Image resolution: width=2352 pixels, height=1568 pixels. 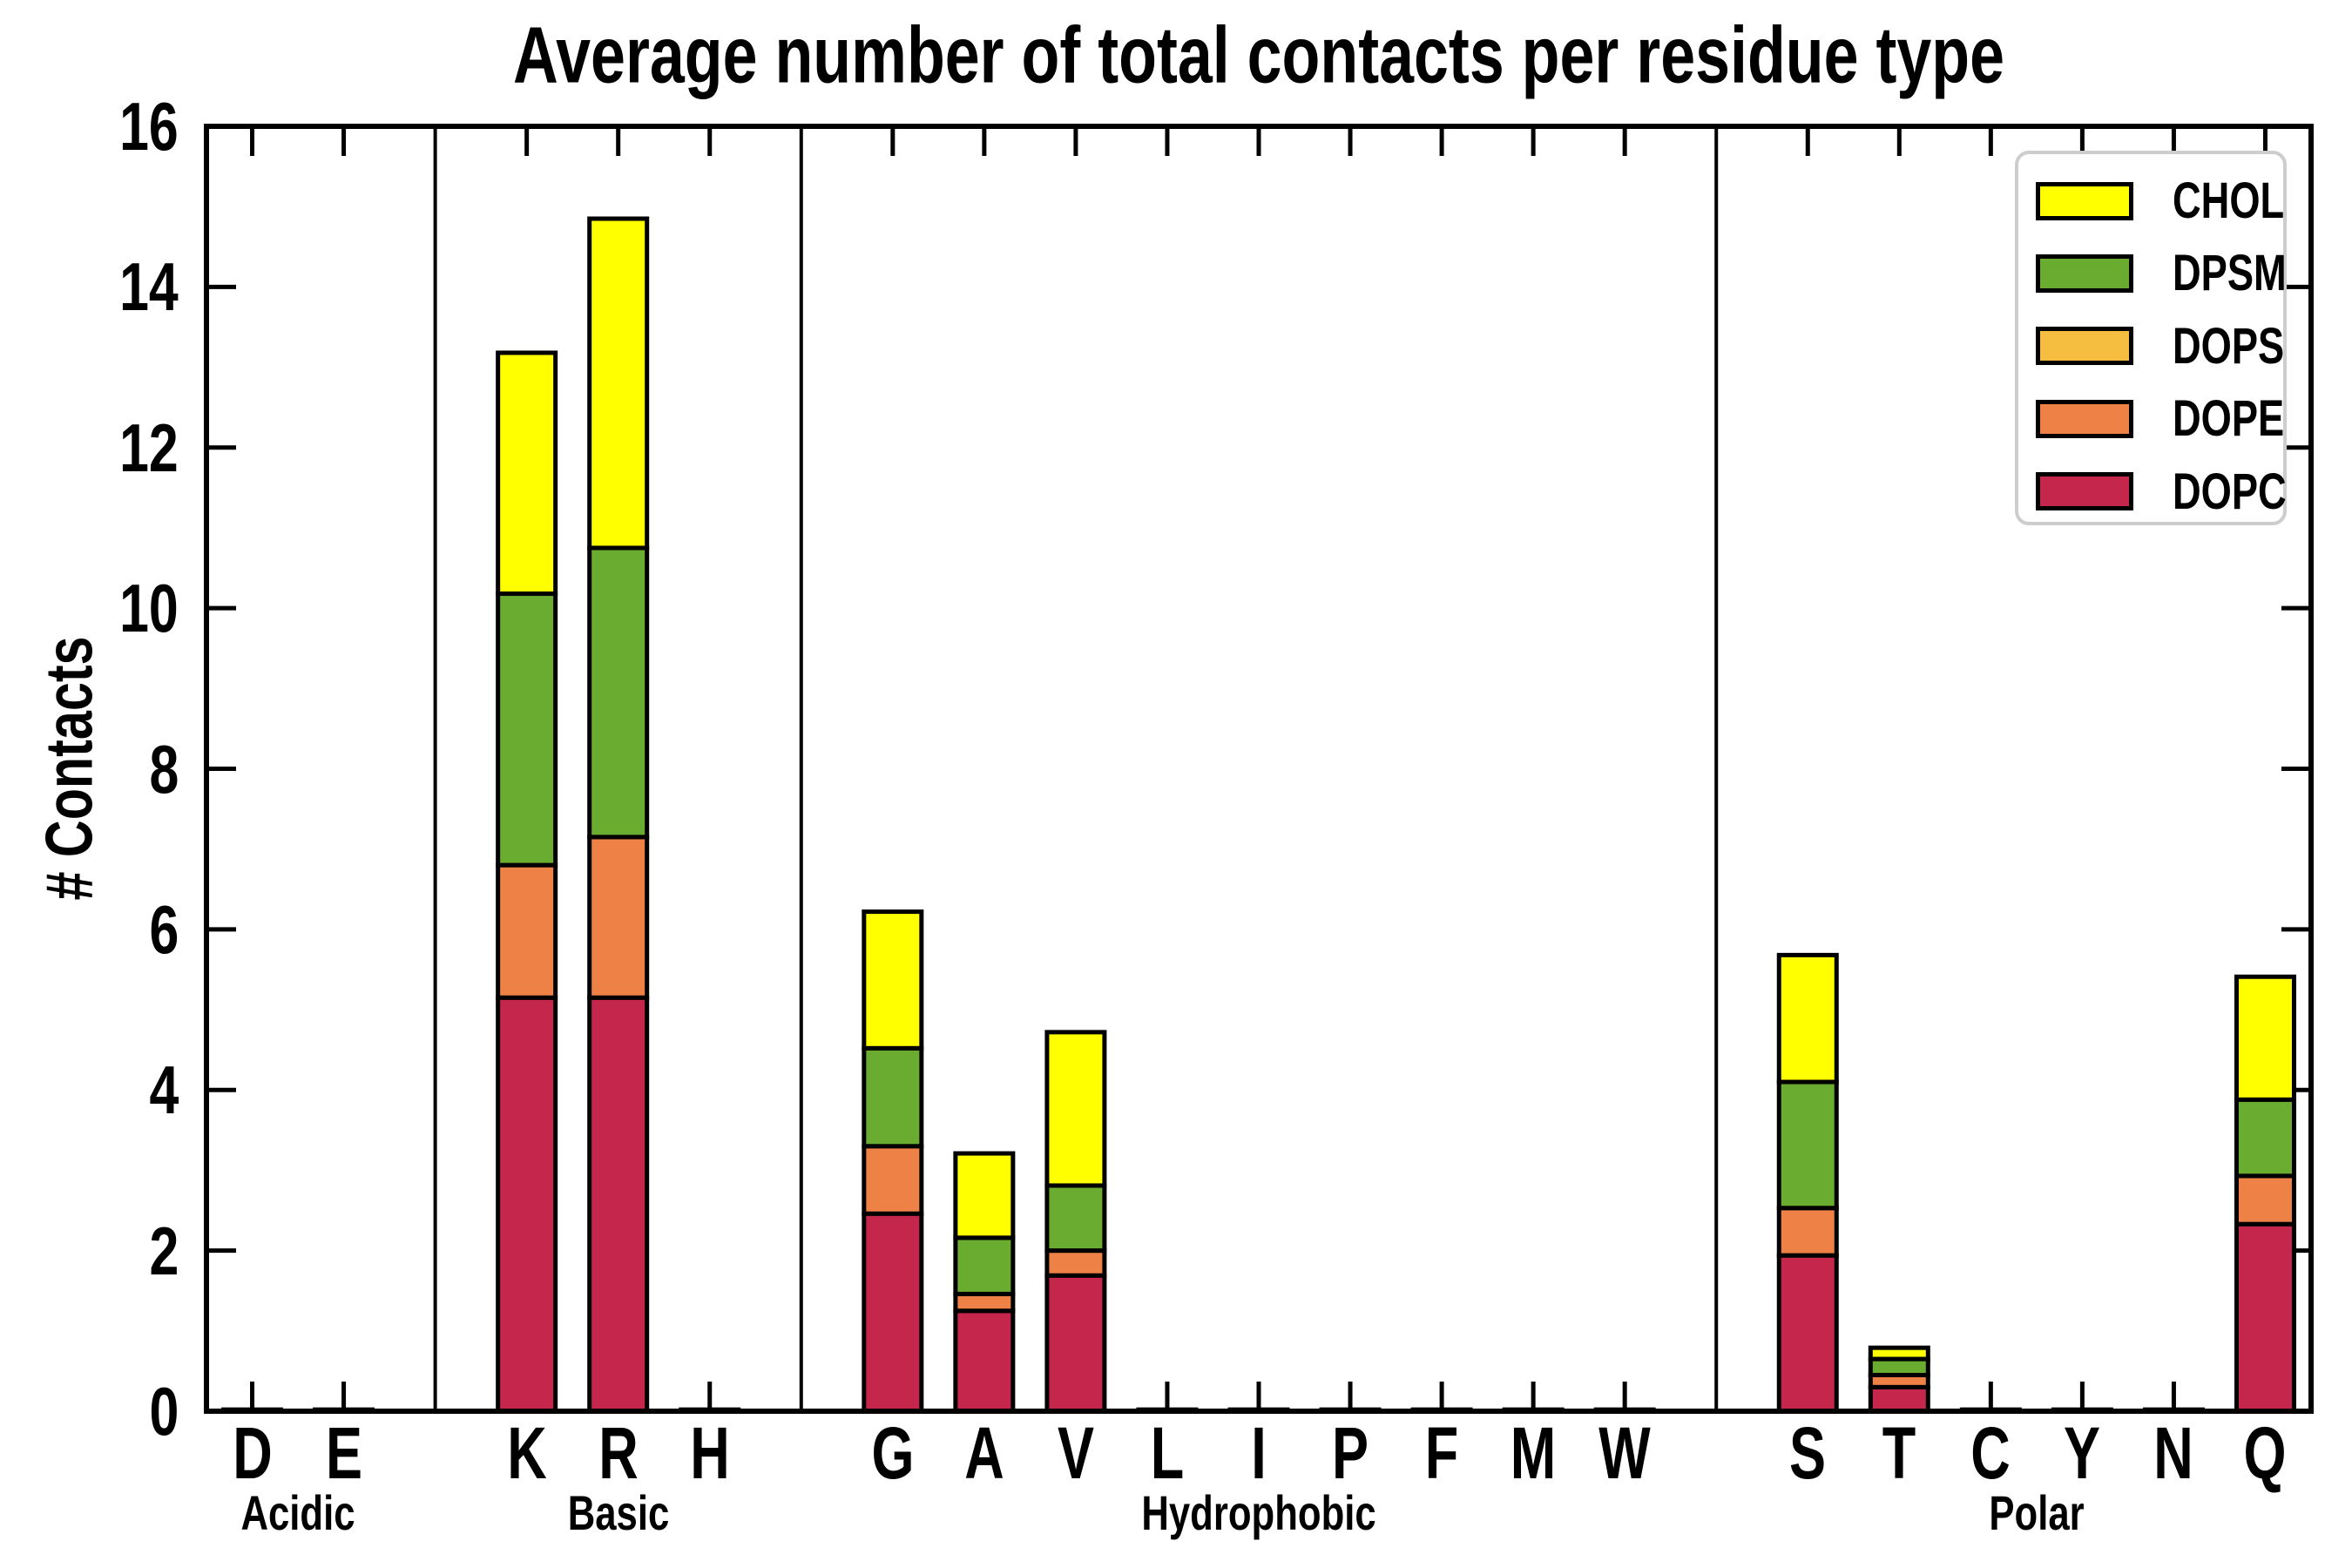 What do you see at coordinates (2084, 346) in the screenshot?
I see `legend-swatch-DOPS` at bounding box center [2084, 346].